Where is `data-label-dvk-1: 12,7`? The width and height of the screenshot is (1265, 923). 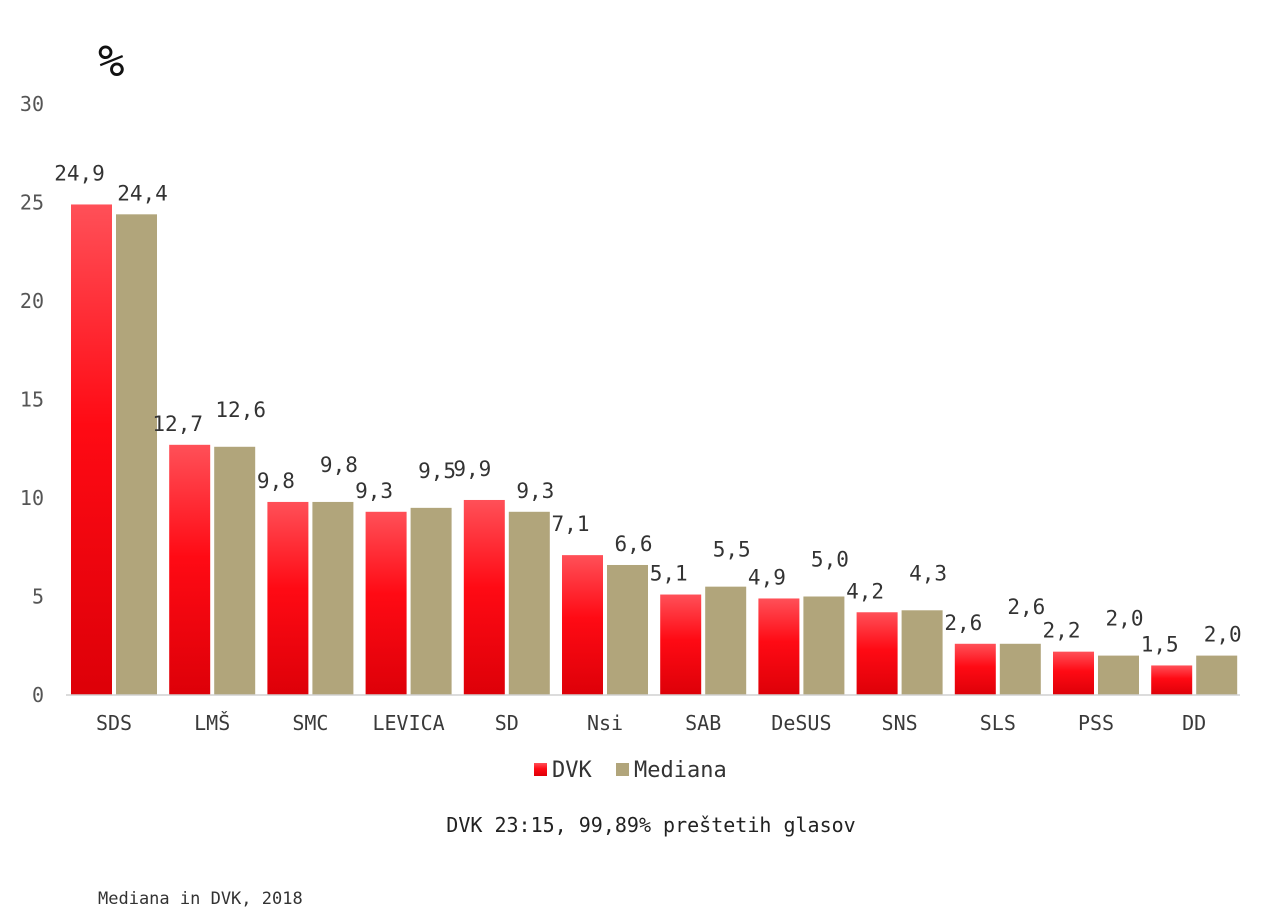 data-label-dvk-1: 12,7 is located at coordinates (177, 424).